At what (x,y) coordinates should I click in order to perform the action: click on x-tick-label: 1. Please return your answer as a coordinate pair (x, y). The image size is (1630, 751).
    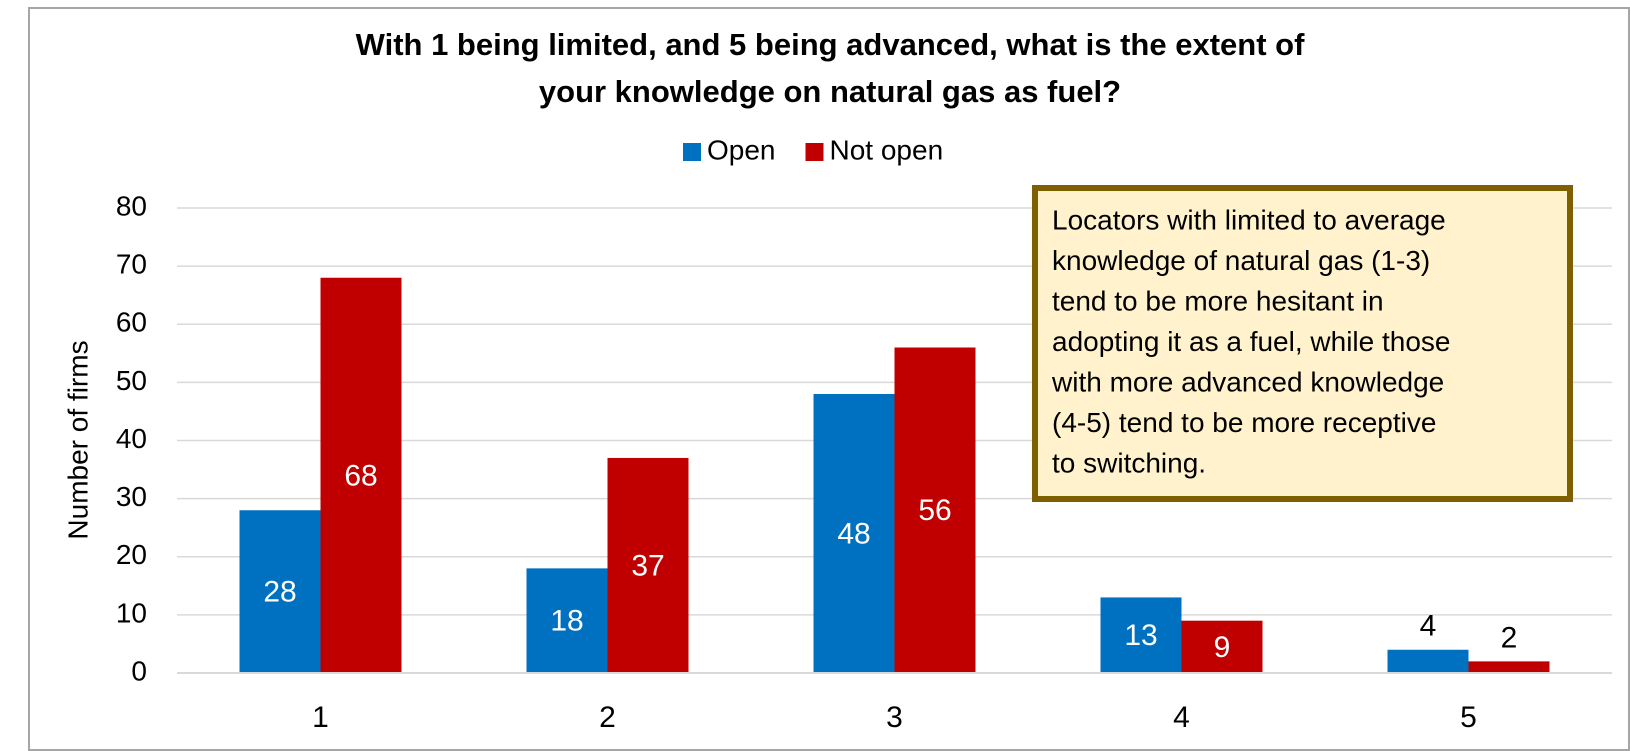
    Looking at the image, I should click on (320, 717).